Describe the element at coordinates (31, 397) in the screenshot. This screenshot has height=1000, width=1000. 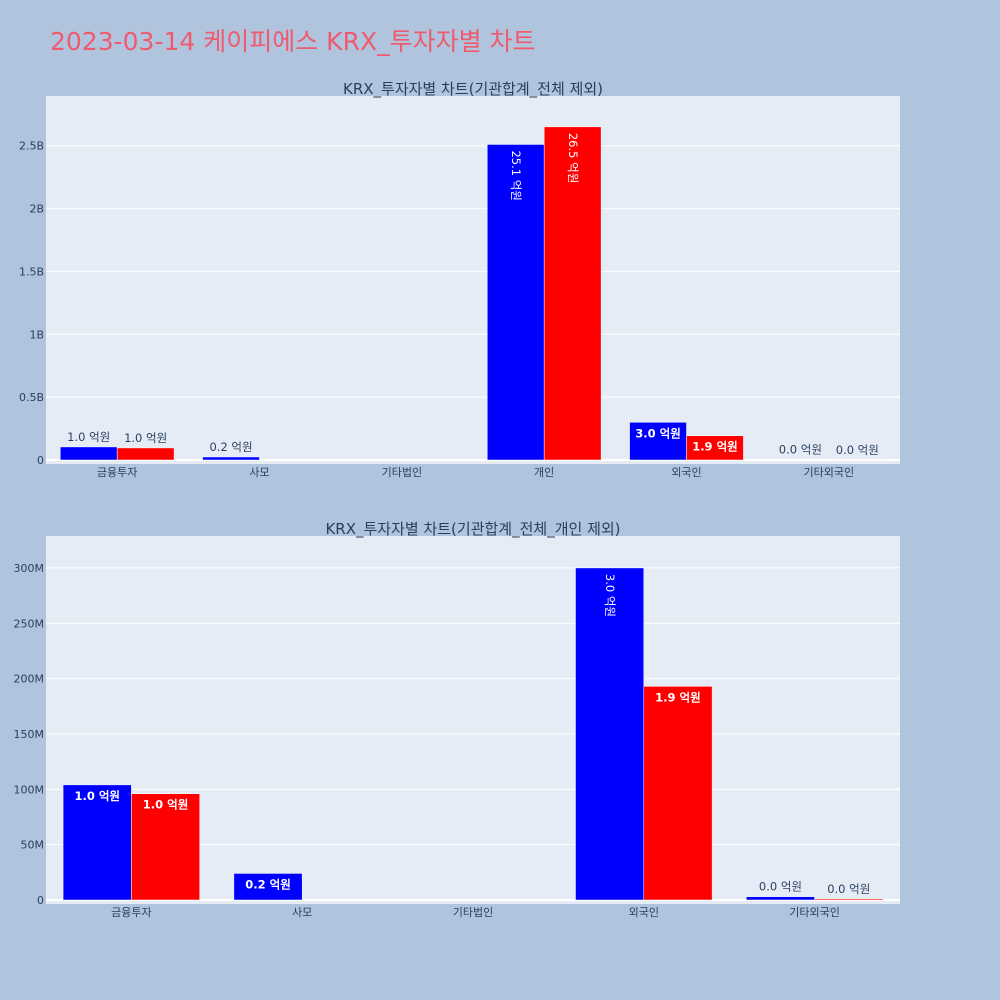
I see `y-tick-label: 0.5B` at that location.